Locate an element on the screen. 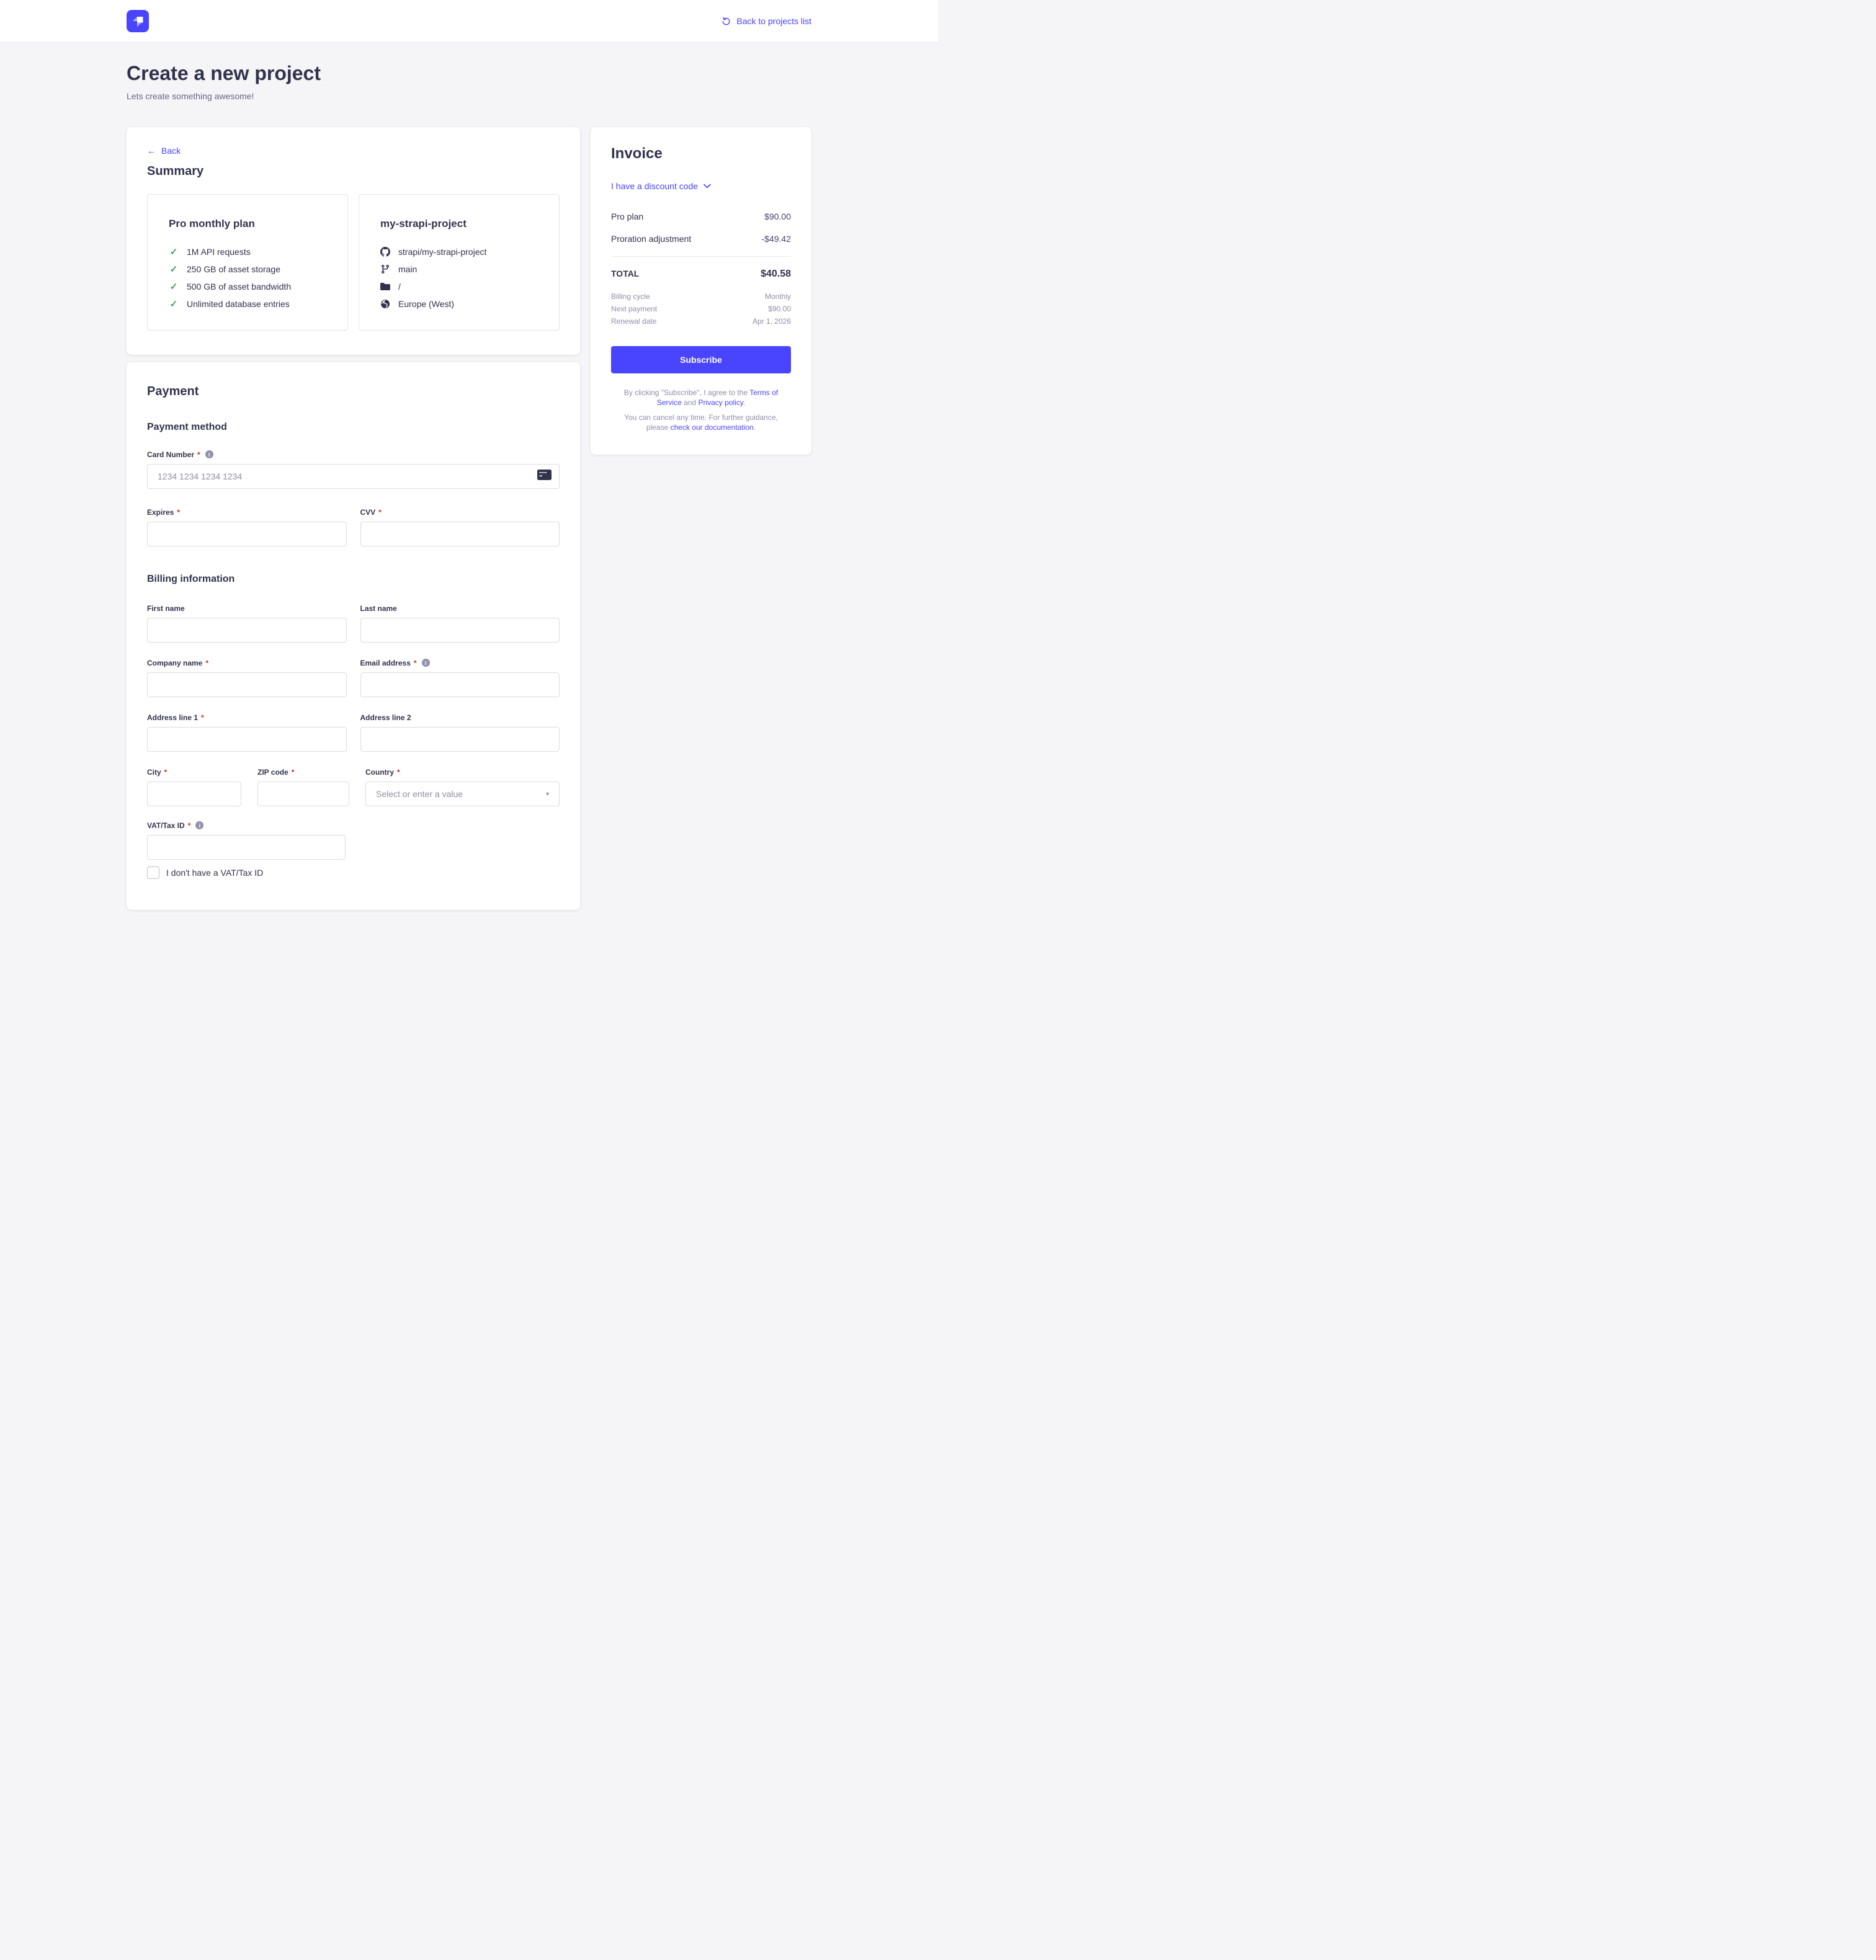  zip-group: ZIP code * is located at coordinates (303, 786).